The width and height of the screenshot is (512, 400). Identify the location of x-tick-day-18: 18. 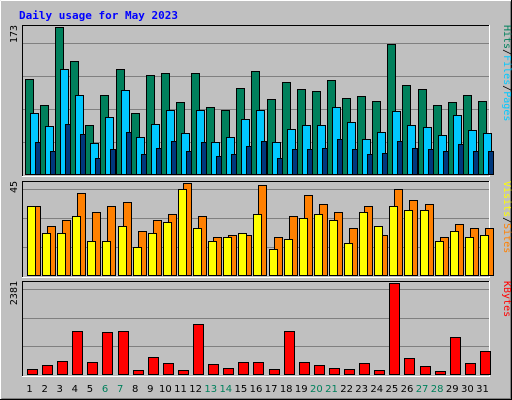
(286, 389).